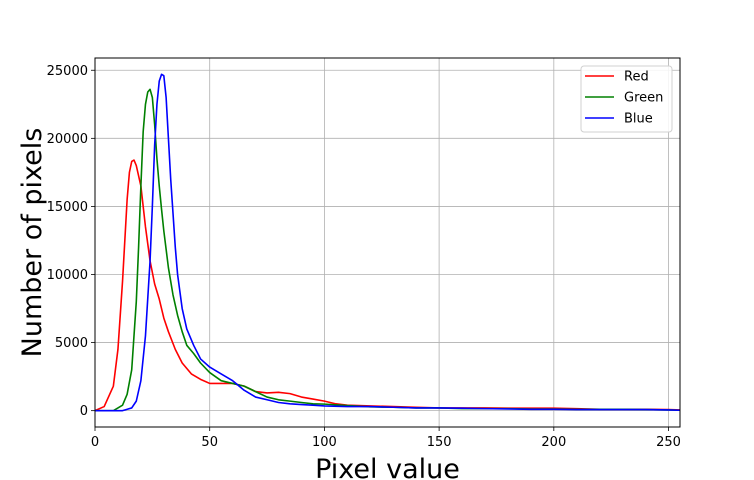  What do you see at coordinates (209, 442) in the screenshot?
I see `x-tick-label: 50` at bounding box center [209, 442].